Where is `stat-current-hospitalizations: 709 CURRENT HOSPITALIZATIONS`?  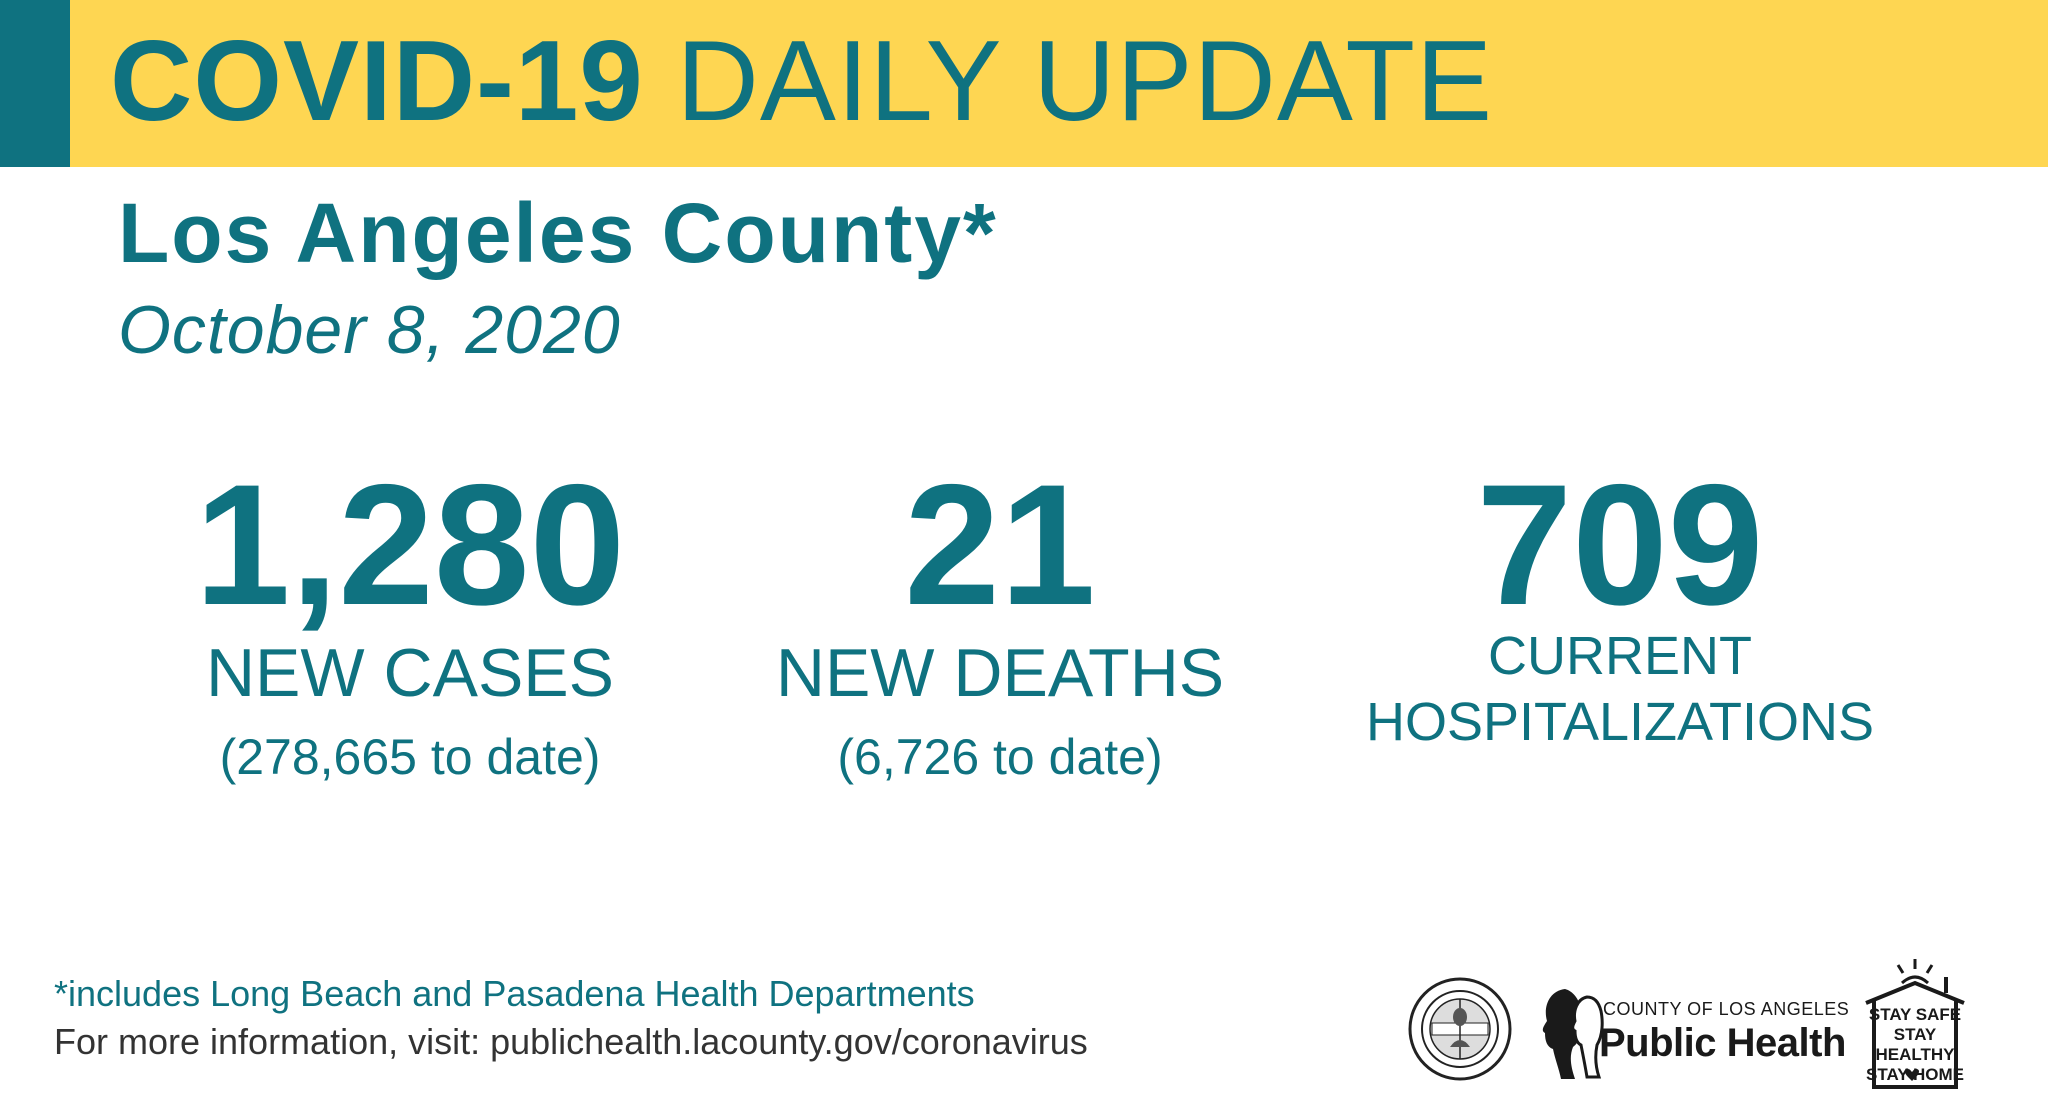 stat-current-hospitalizations: 709 CURRENT HOSPITALIZATIONS is located at coordinates (1620, 605).